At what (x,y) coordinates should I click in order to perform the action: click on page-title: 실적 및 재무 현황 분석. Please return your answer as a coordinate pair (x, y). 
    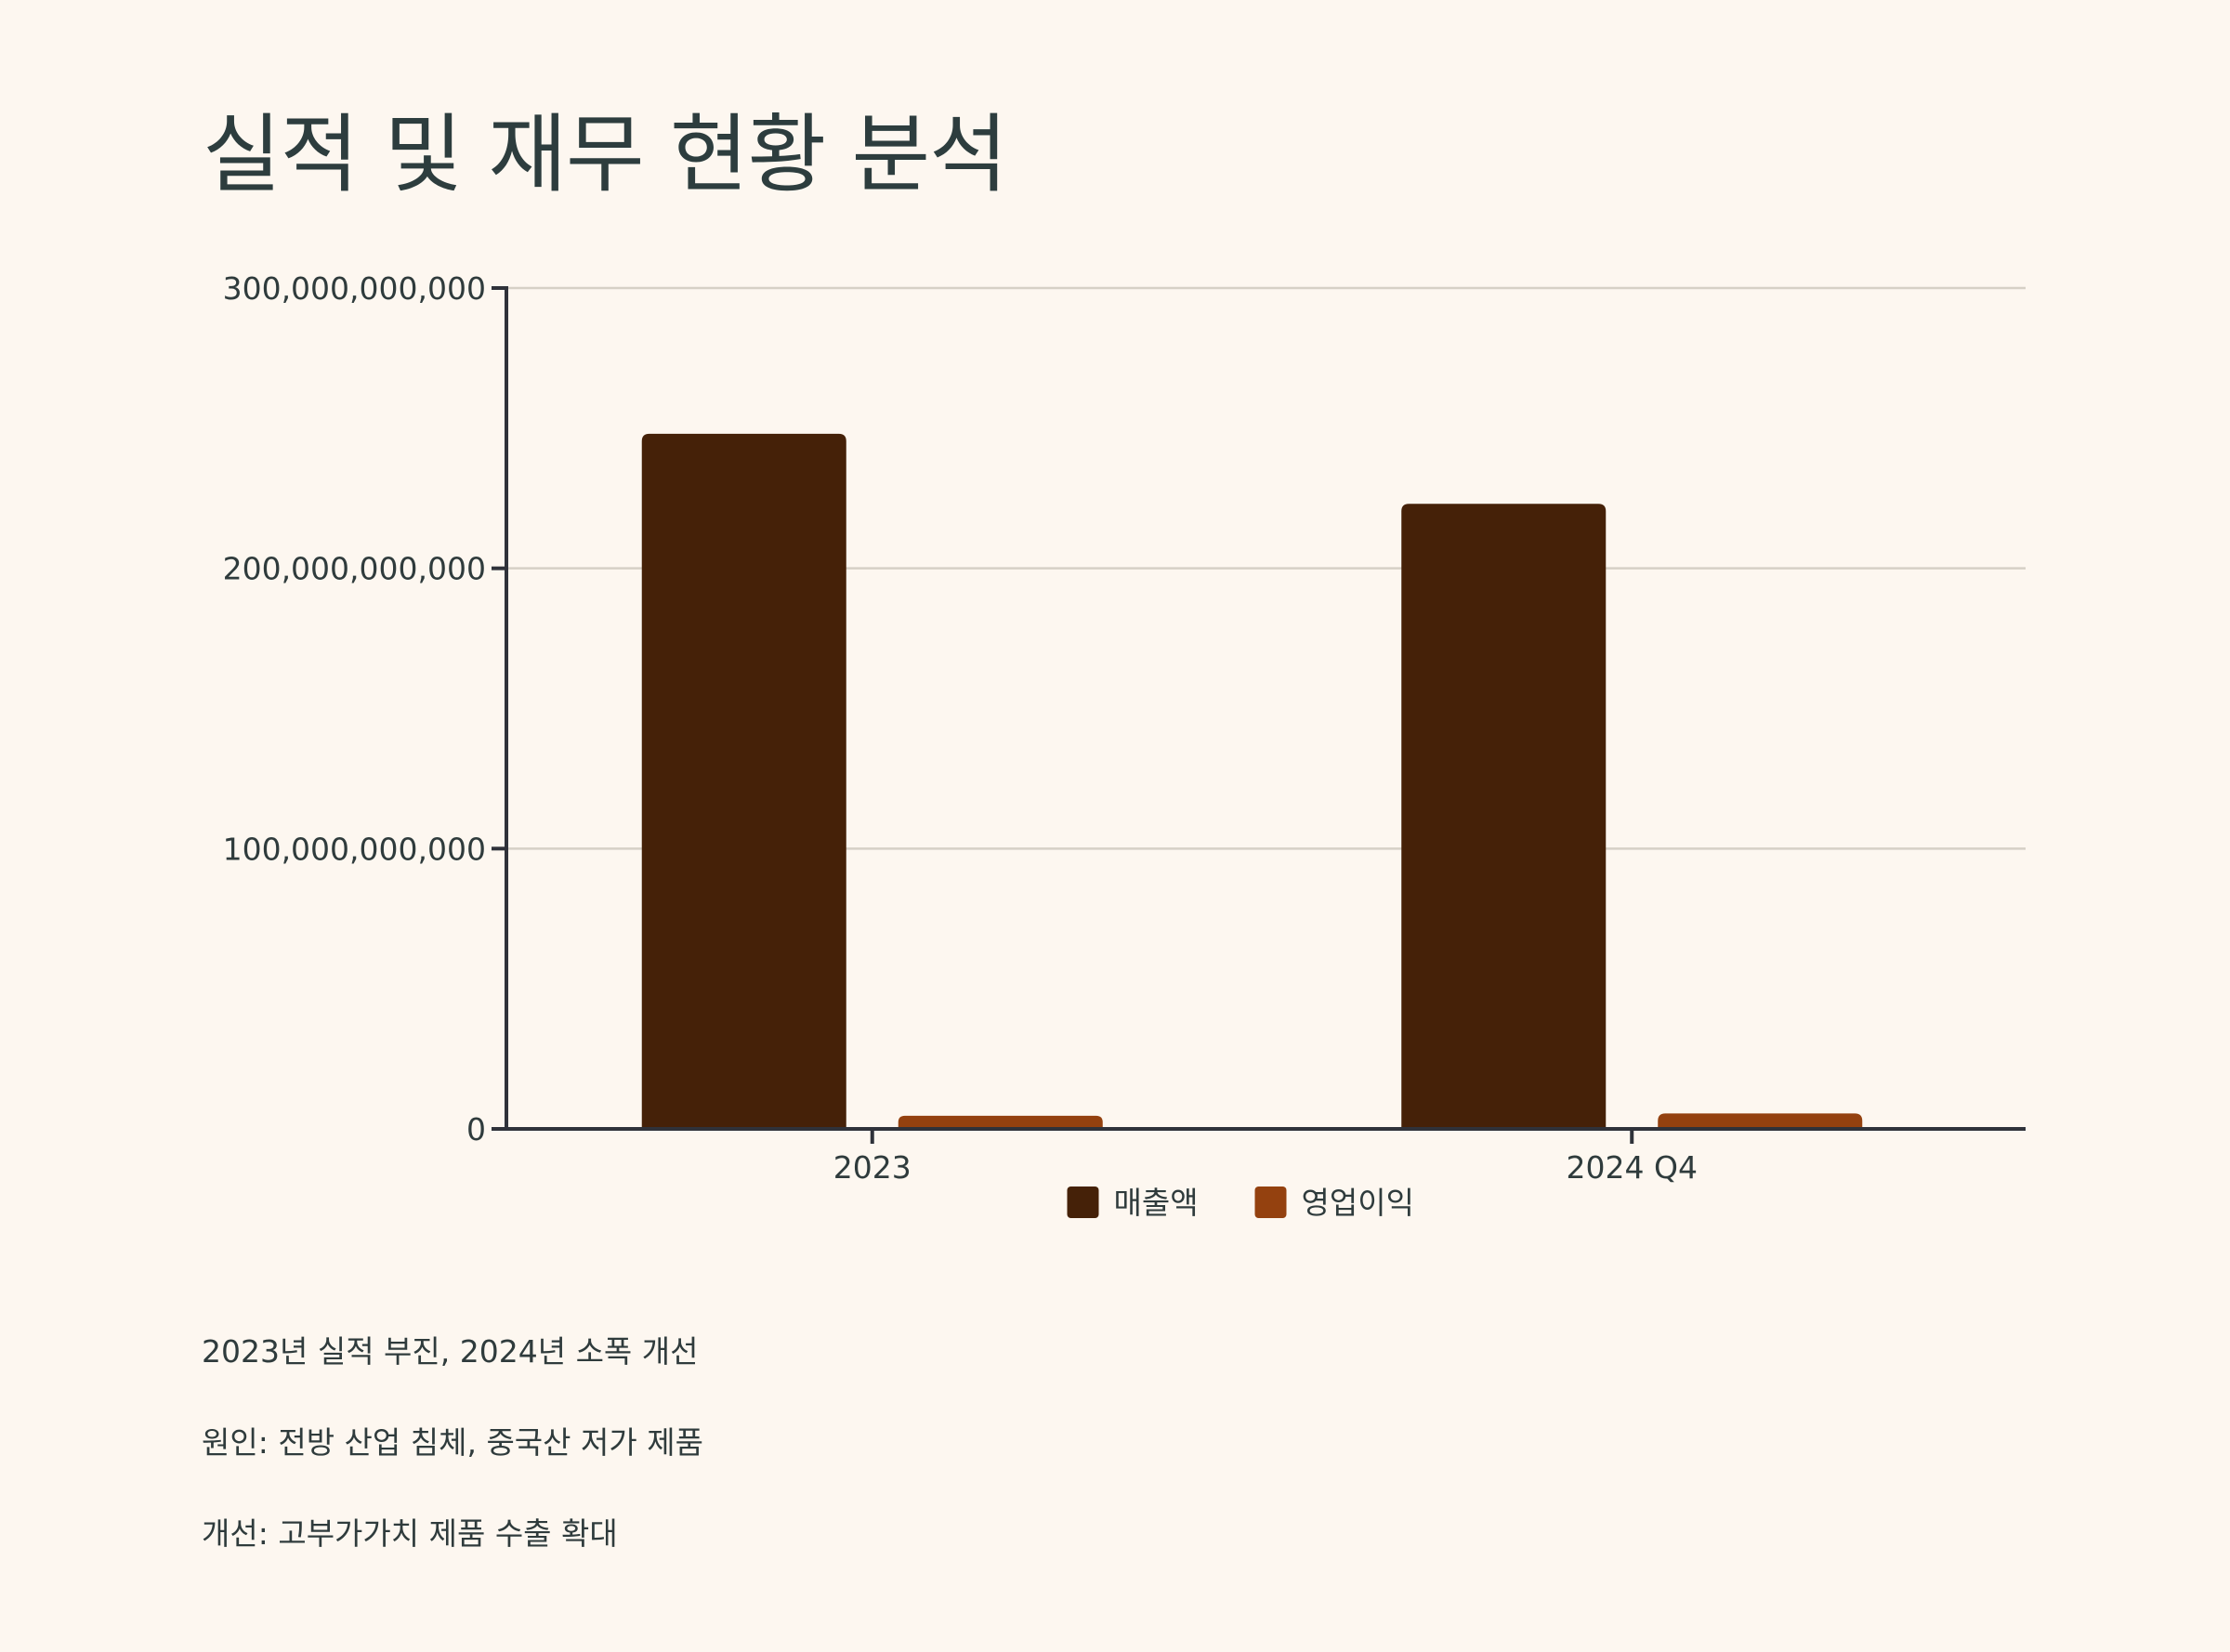
    Looking at the image, I should click on (605, 155).